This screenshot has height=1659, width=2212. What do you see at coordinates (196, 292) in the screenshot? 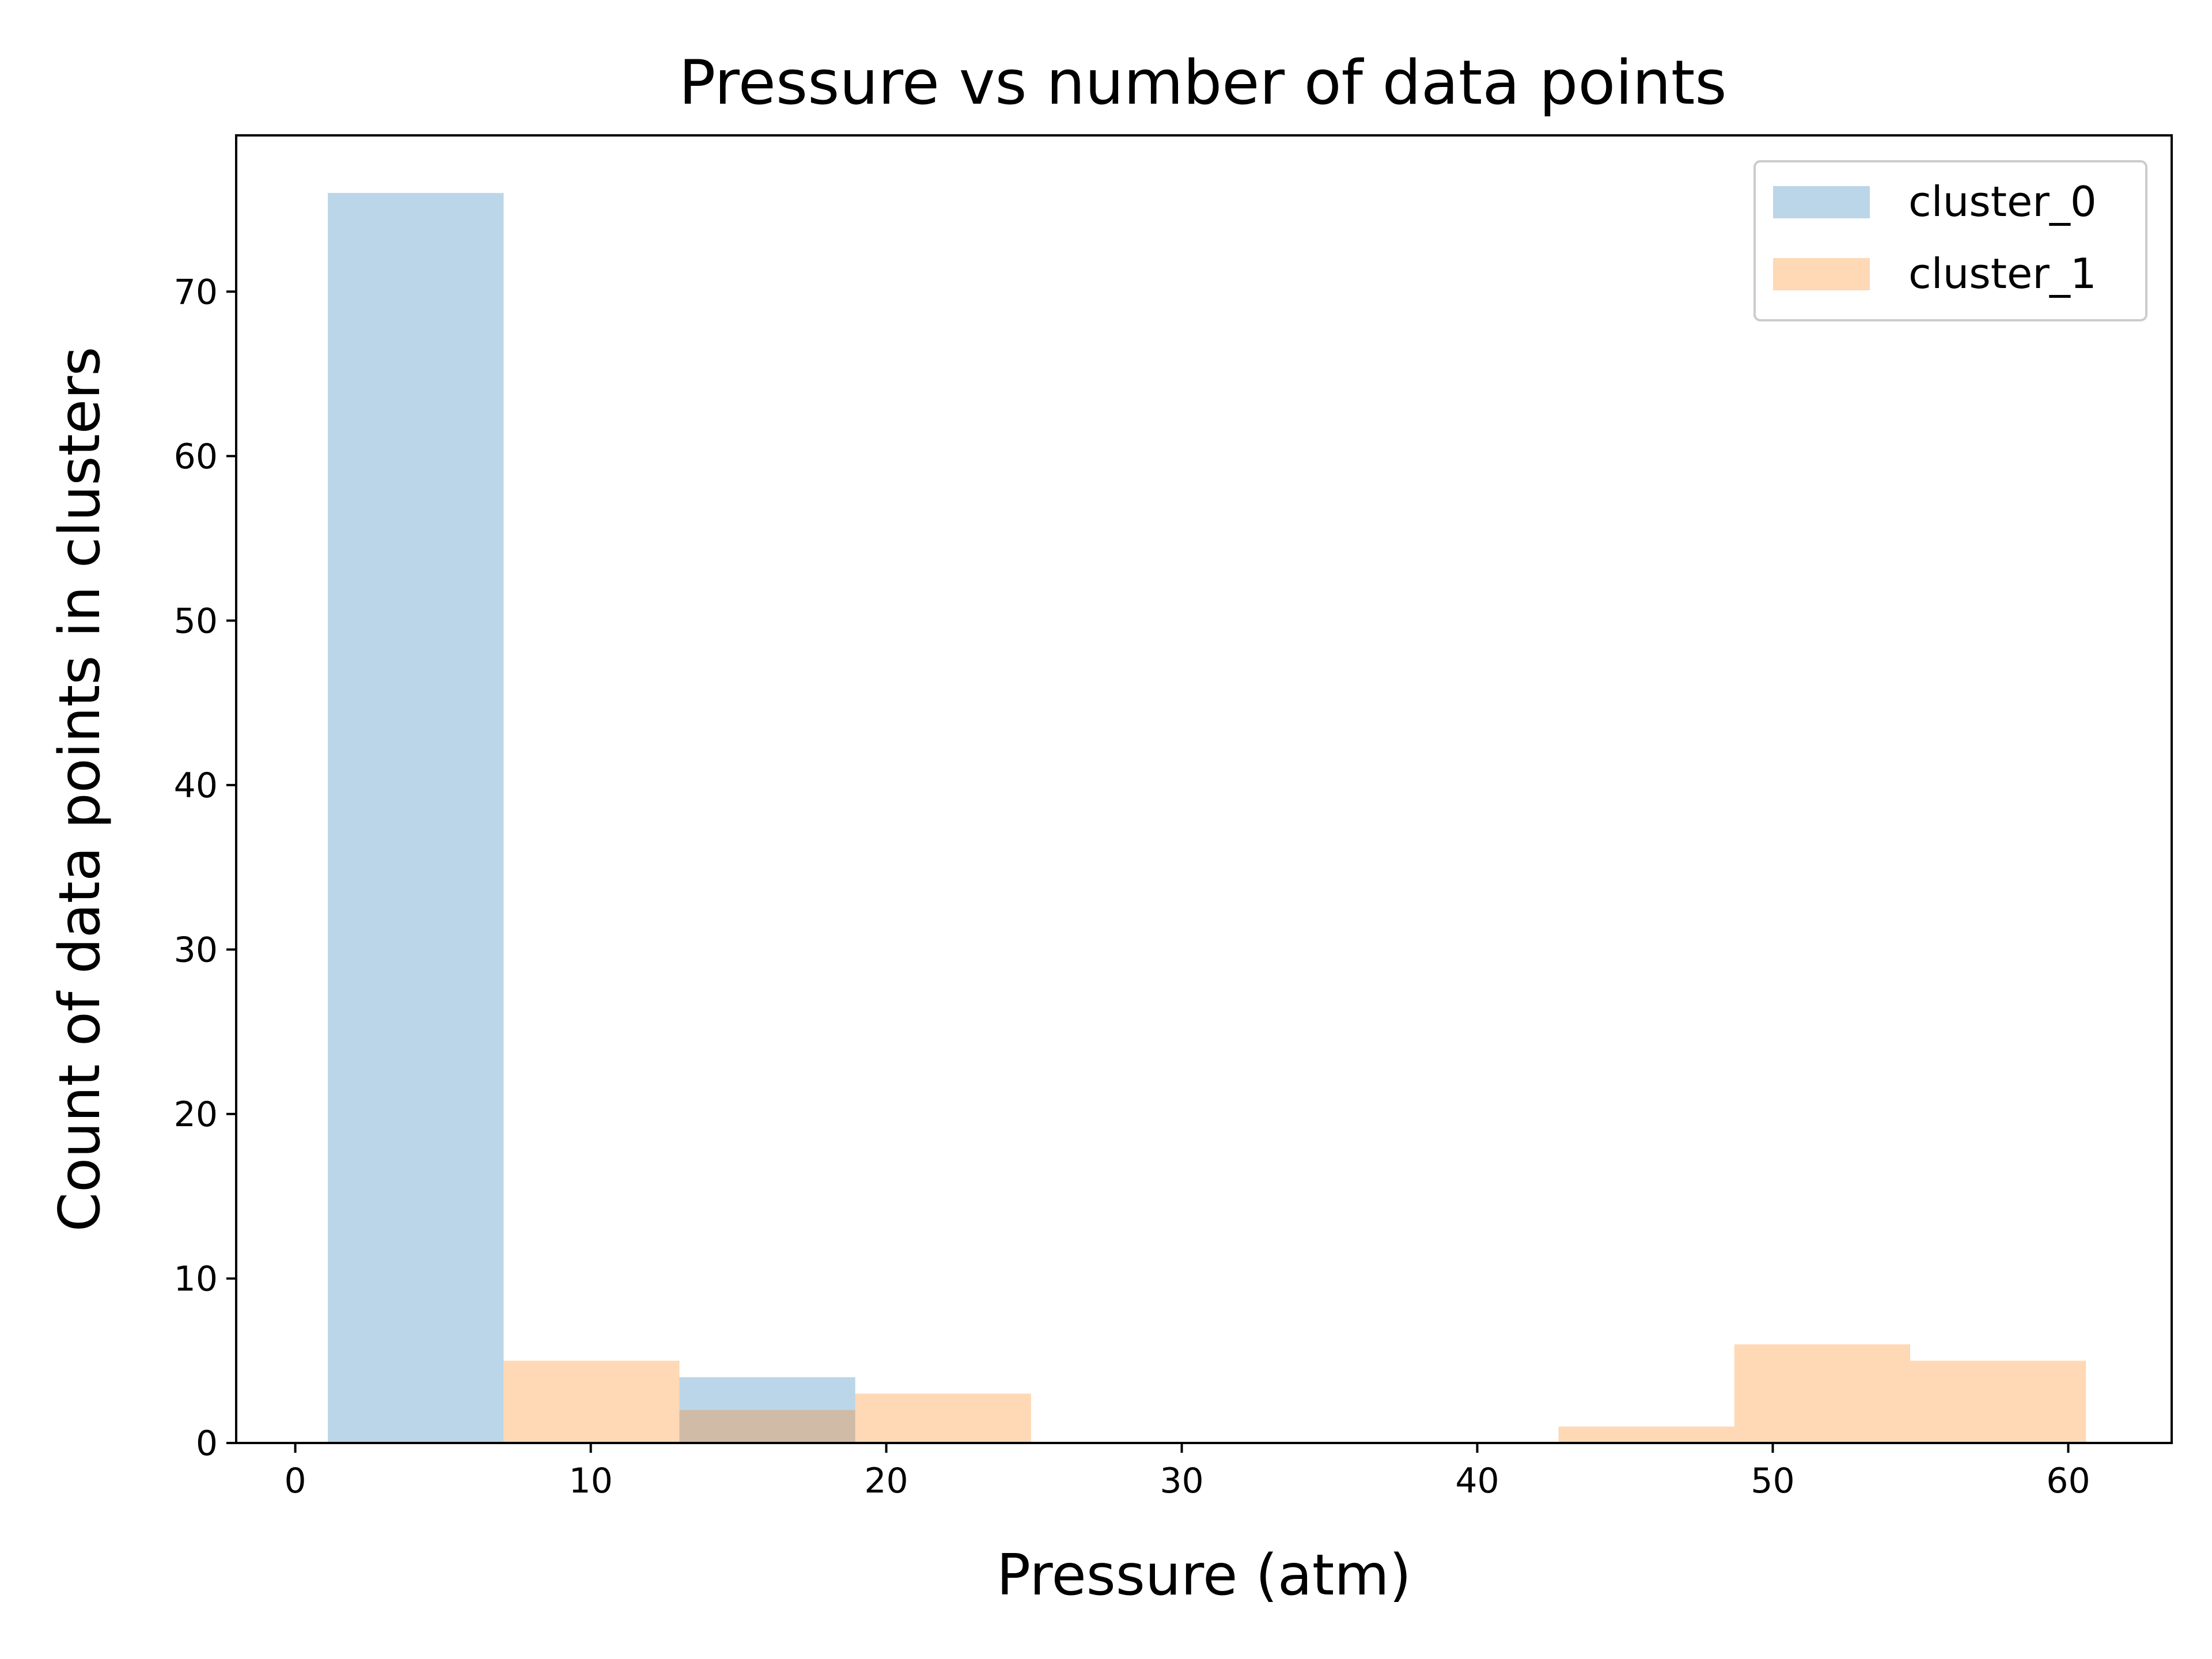
I see `y-tick-label: 70` at bounding box center [196, 292].